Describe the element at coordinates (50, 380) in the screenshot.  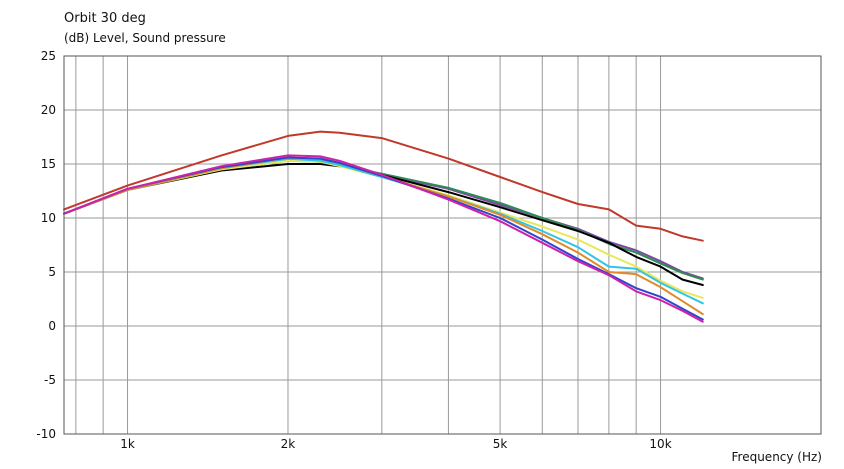
I see `y-tick-label: -5` at that location.